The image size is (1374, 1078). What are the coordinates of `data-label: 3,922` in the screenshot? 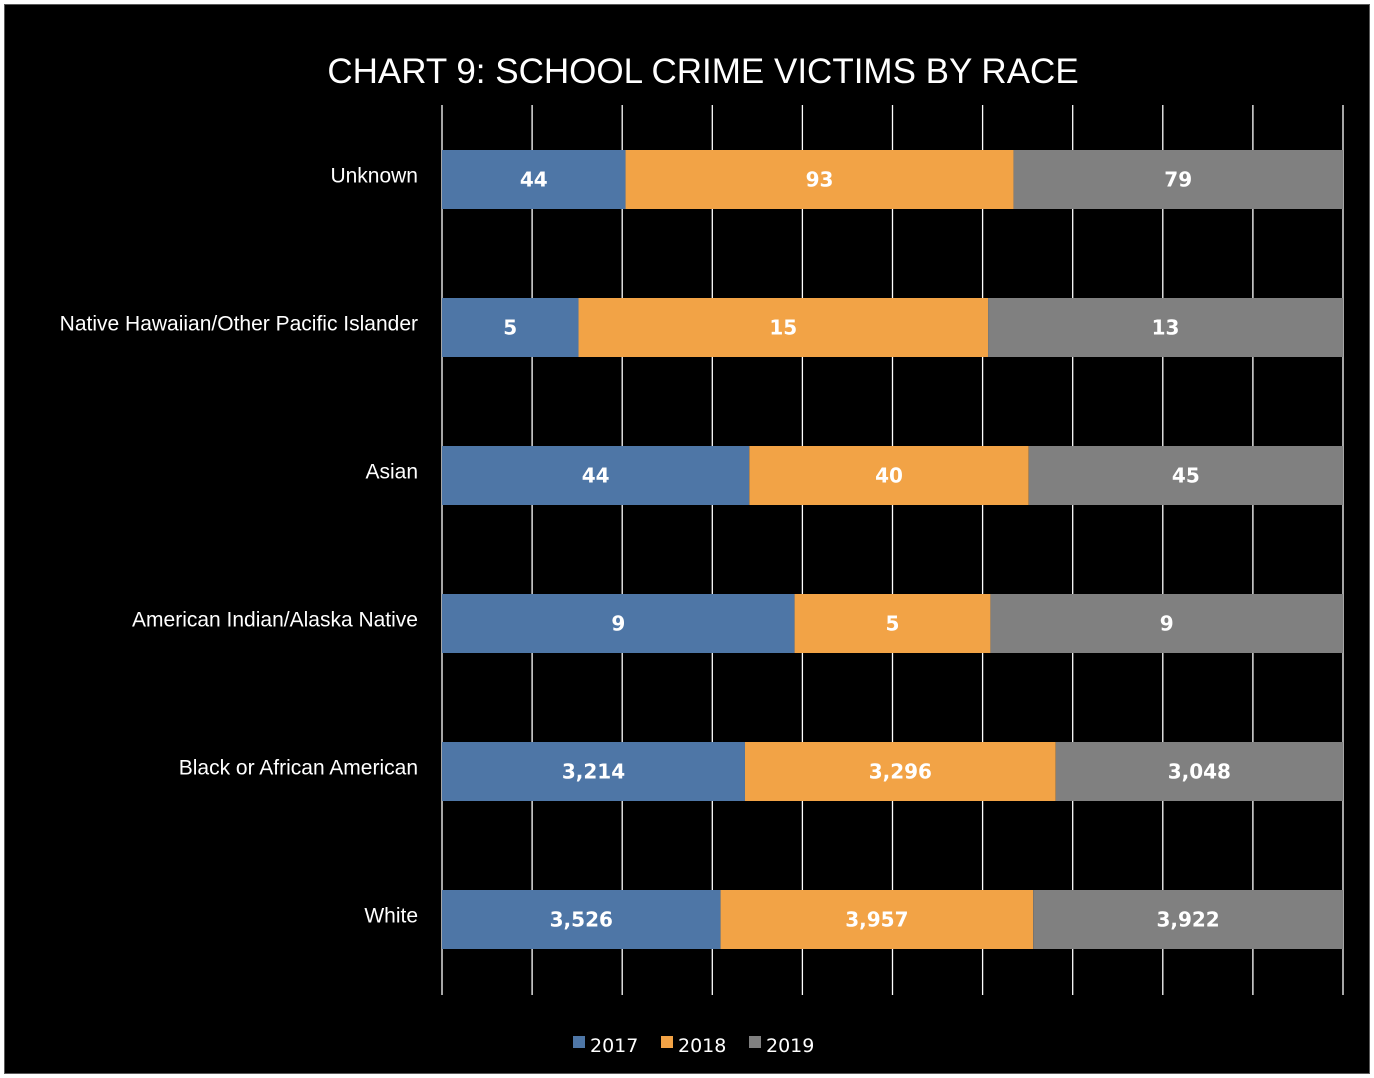 It's located at (1187, 920).